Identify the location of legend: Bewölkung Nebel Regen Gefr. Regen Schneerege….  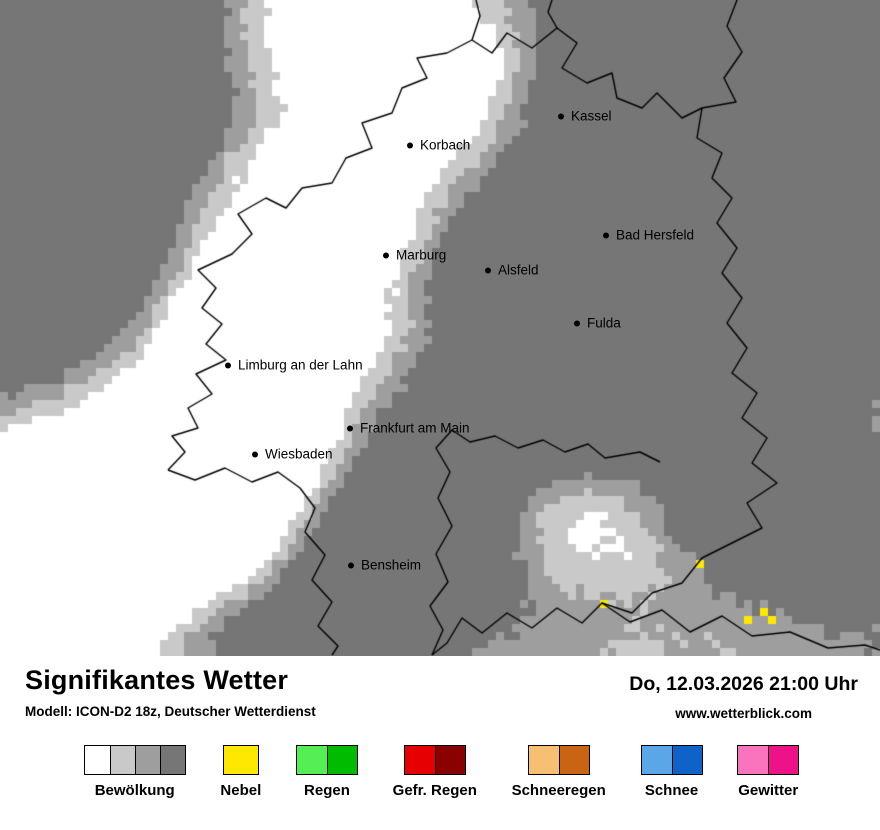
(441, 772).